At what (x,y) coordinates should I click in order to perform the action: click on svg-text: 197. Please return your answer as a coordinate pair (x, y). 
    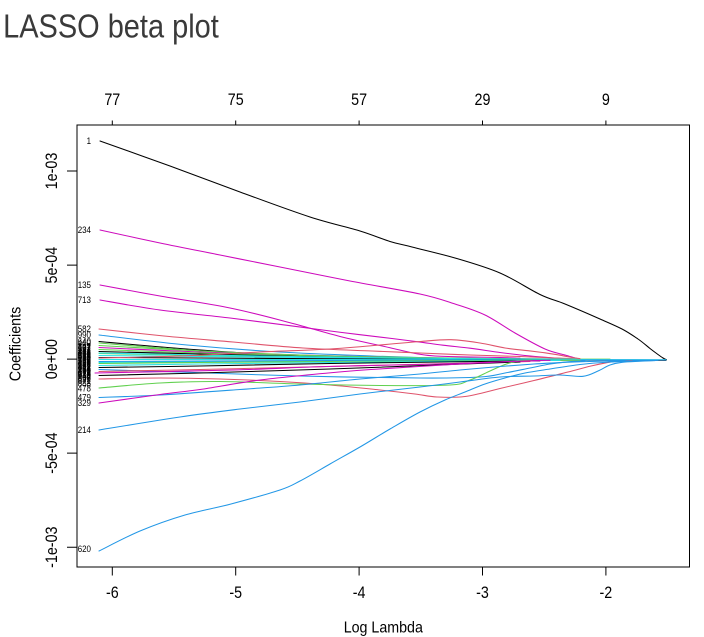
    Looking at the image, I should click on (84, 347).